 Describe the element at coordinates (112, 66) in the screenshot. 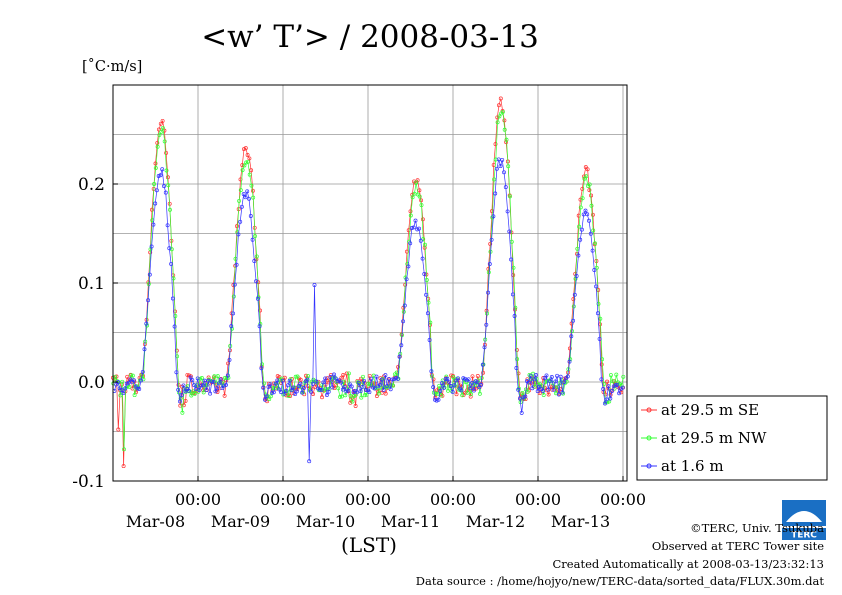

I see `y-axis-label: [˚C·m/s]` at that location.